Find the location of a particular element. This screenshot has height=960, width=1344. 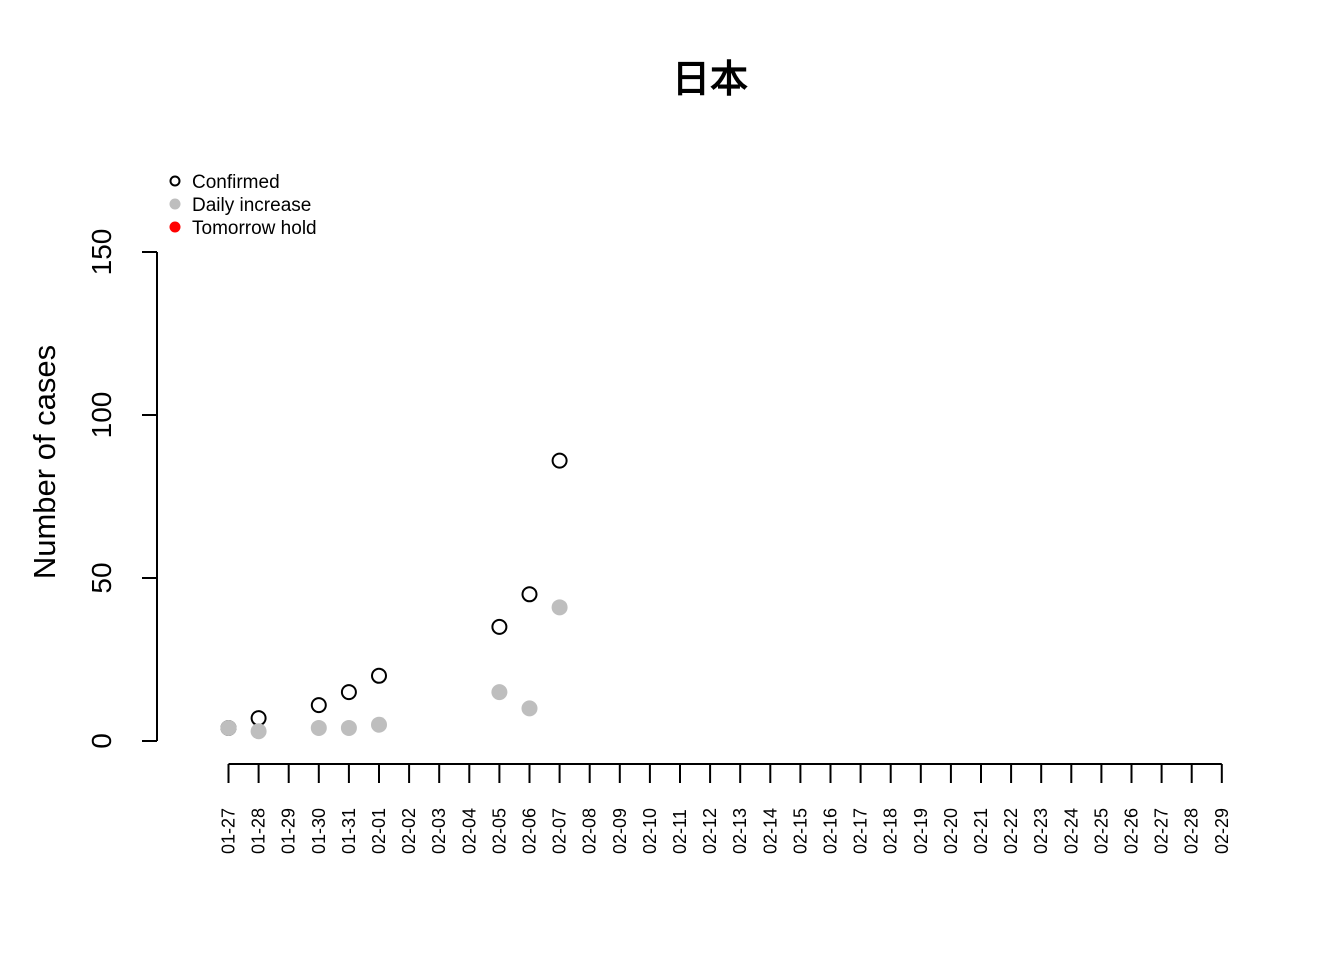

x-tick-label: 02-10 is located at coordinates (650, 831).